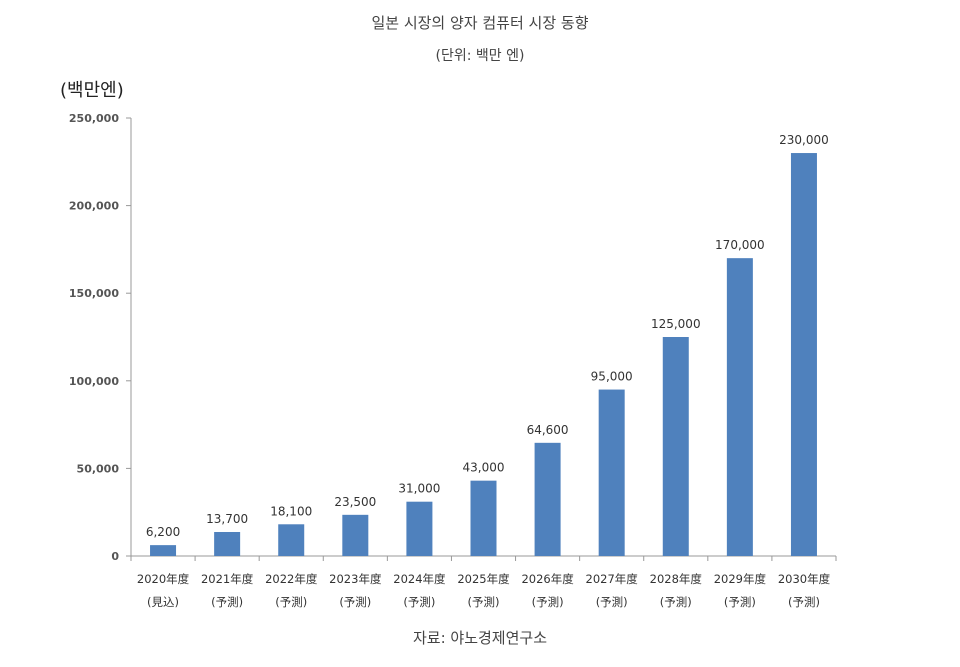  Describe the element at coordinates (480, 56) in the screenshot. I see `chart-subtitle: (단위: 백만 엔)` at that location.